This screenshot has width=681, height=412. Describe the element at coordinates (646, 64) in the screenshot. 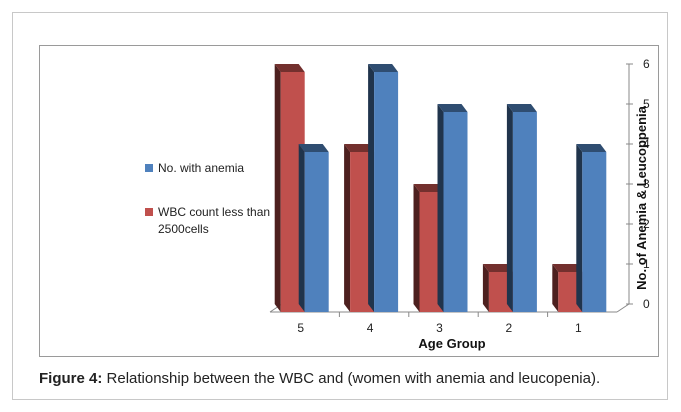

I see `y-tick-label: 6` at that location.